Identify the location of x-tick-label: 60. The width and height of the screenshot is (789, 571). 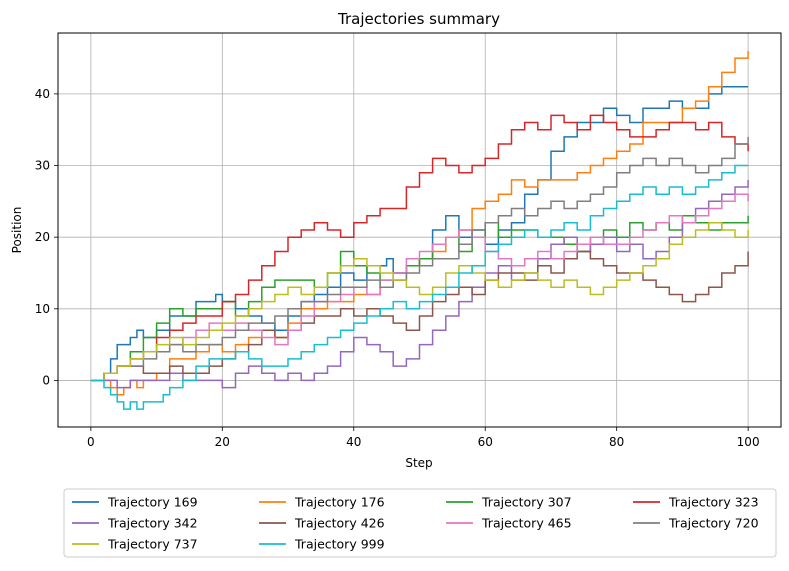
(485, 442).